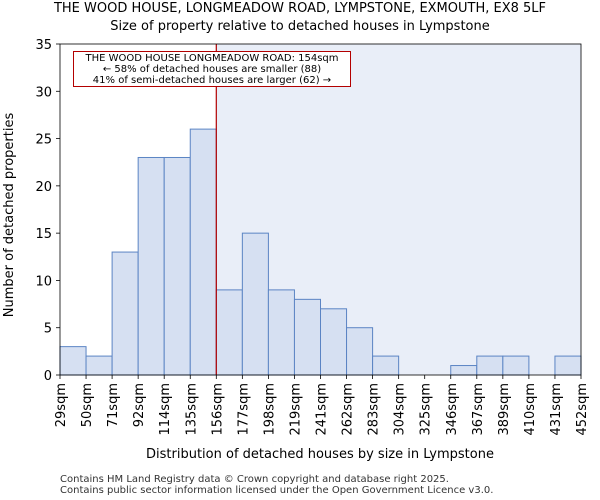 The width and height of the screenshot is (600, 500). Describe the element at coordinates (99, 365) in the screenshot. I see `bar-50sqm` at that location.